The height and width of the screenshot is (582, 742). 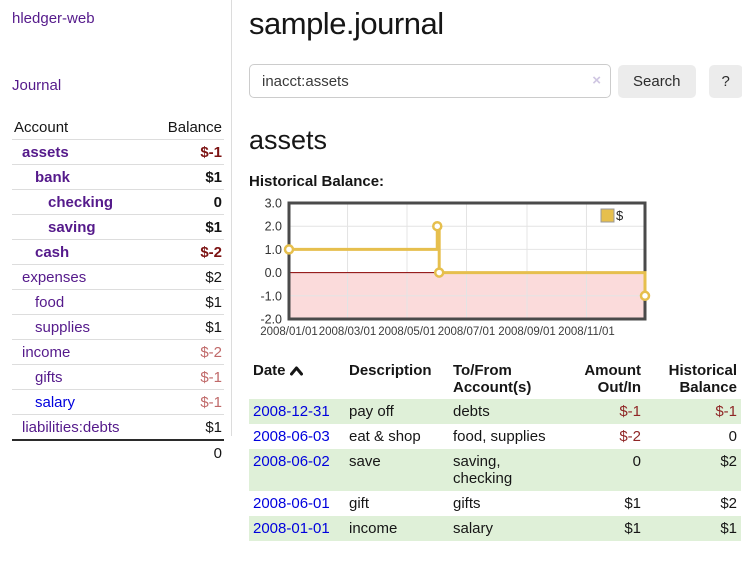 I want to click on table-row: 2008-06-02 save saving, checking 0 $2, so click(x=495, y=470).